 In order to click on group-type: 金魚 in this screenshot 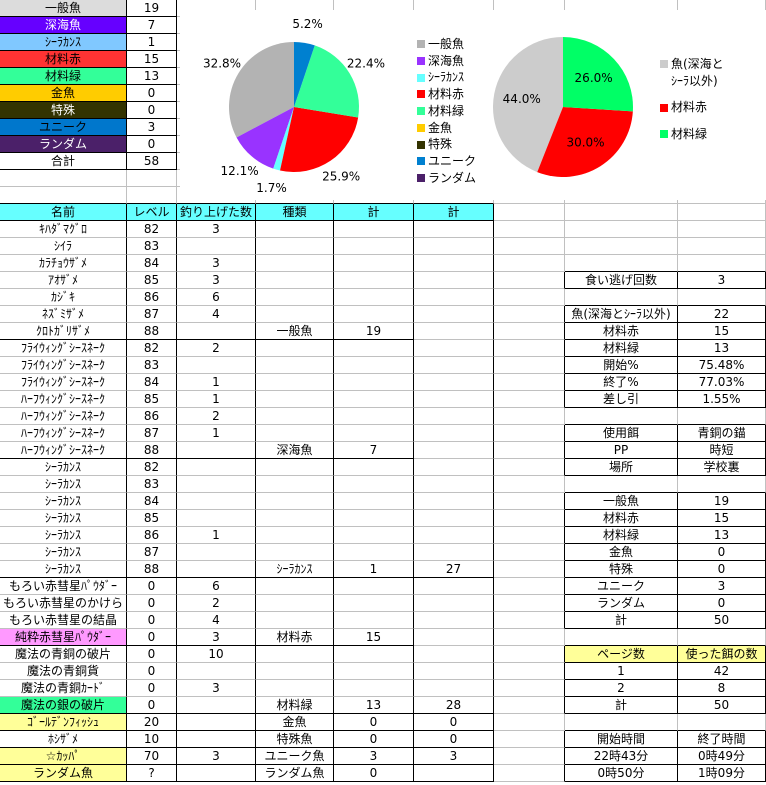, I will do `click(295, 722)`.